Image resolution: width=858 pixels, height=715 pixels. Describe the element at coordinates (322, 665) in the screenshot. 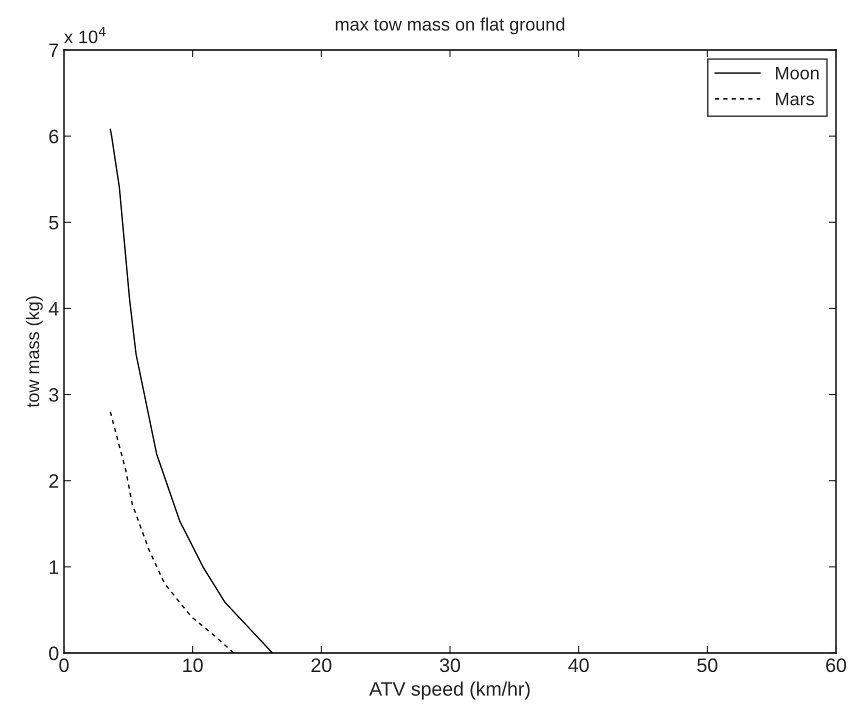

I see `x-tick-label: 20` at that location.